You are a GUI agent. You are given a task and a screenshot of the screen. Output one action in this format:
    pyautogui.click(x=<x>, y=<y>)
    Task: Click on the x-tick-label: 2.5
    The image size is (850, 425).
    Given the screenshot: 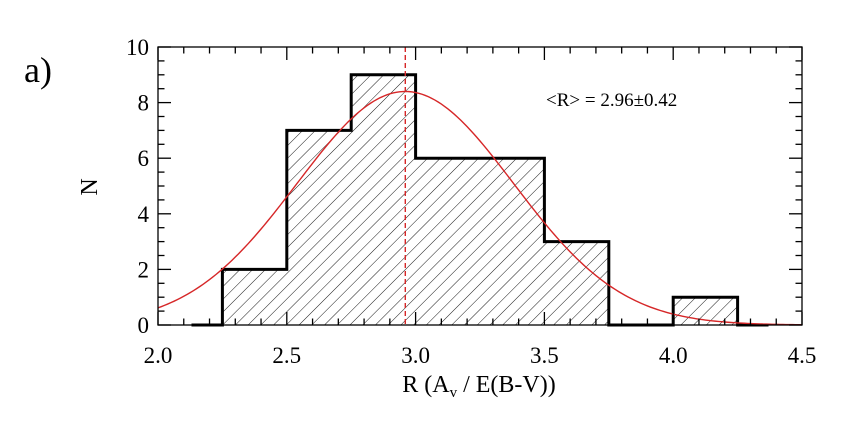 What is the action you would take?
    pyautogui.click(x=286, y=355)
    